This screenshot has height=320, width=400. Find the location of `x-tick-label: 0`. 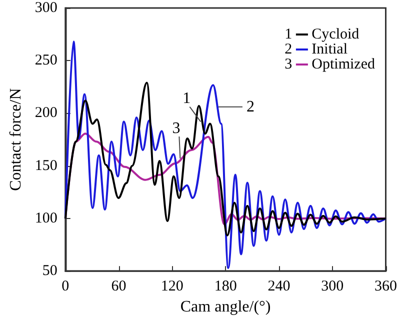

x-tick-label: 0 is located at coordinates (66, 286).